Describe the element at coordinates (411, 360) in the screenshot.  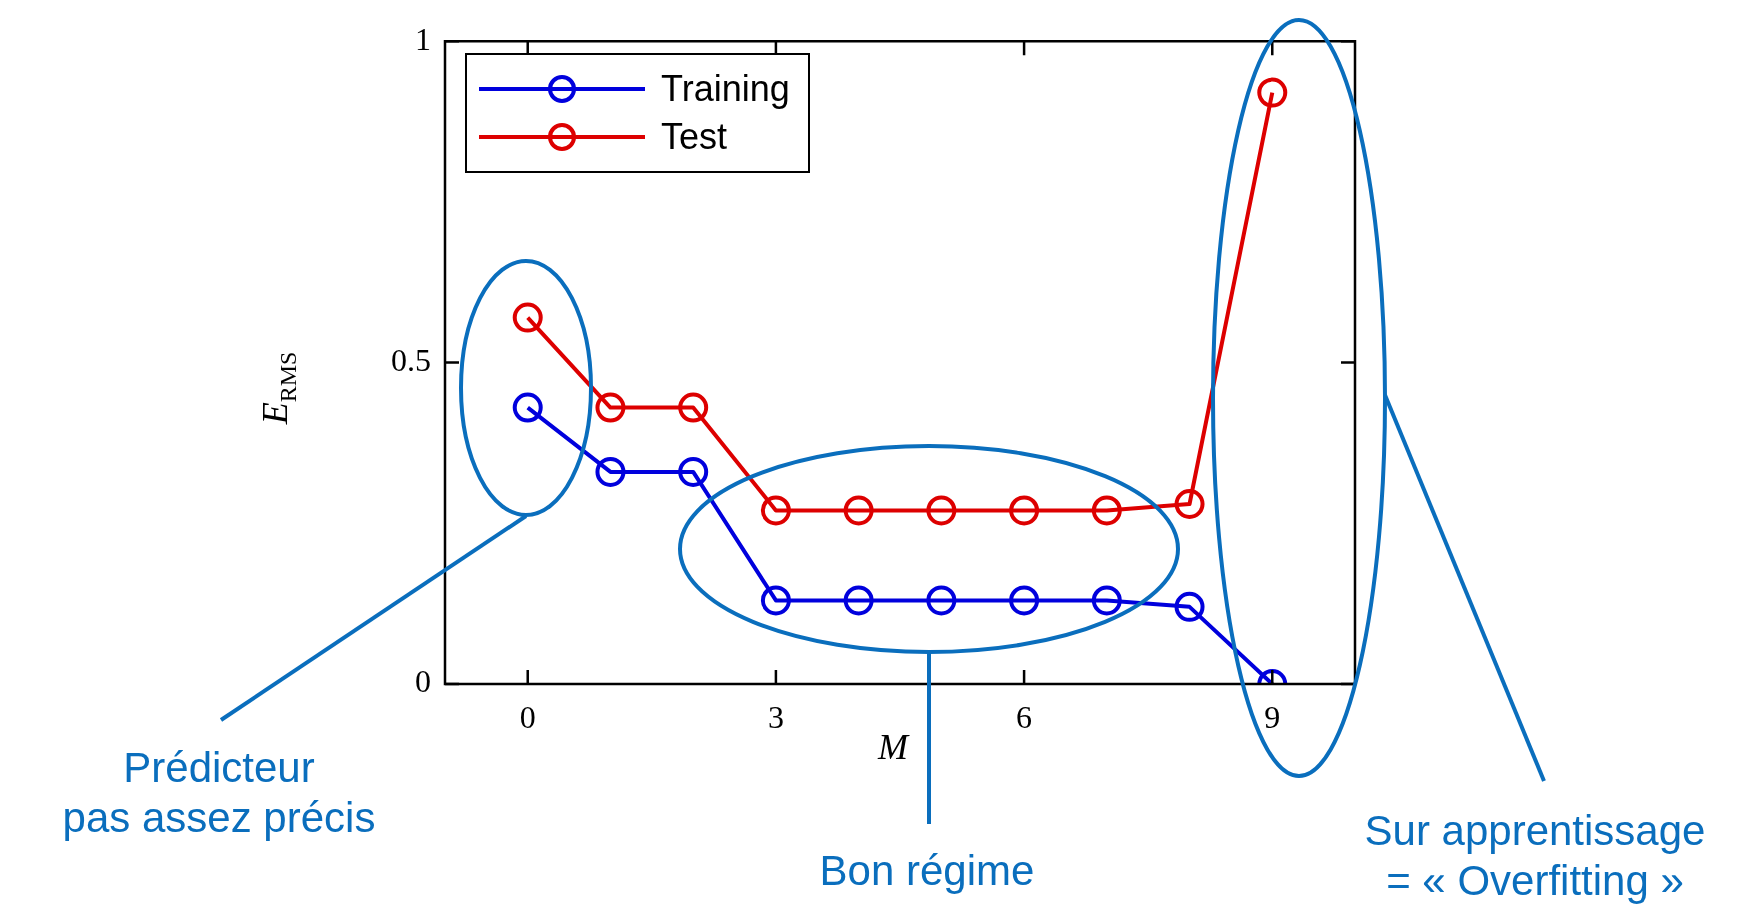
I see `y-tick-label: 0.5` at that location.